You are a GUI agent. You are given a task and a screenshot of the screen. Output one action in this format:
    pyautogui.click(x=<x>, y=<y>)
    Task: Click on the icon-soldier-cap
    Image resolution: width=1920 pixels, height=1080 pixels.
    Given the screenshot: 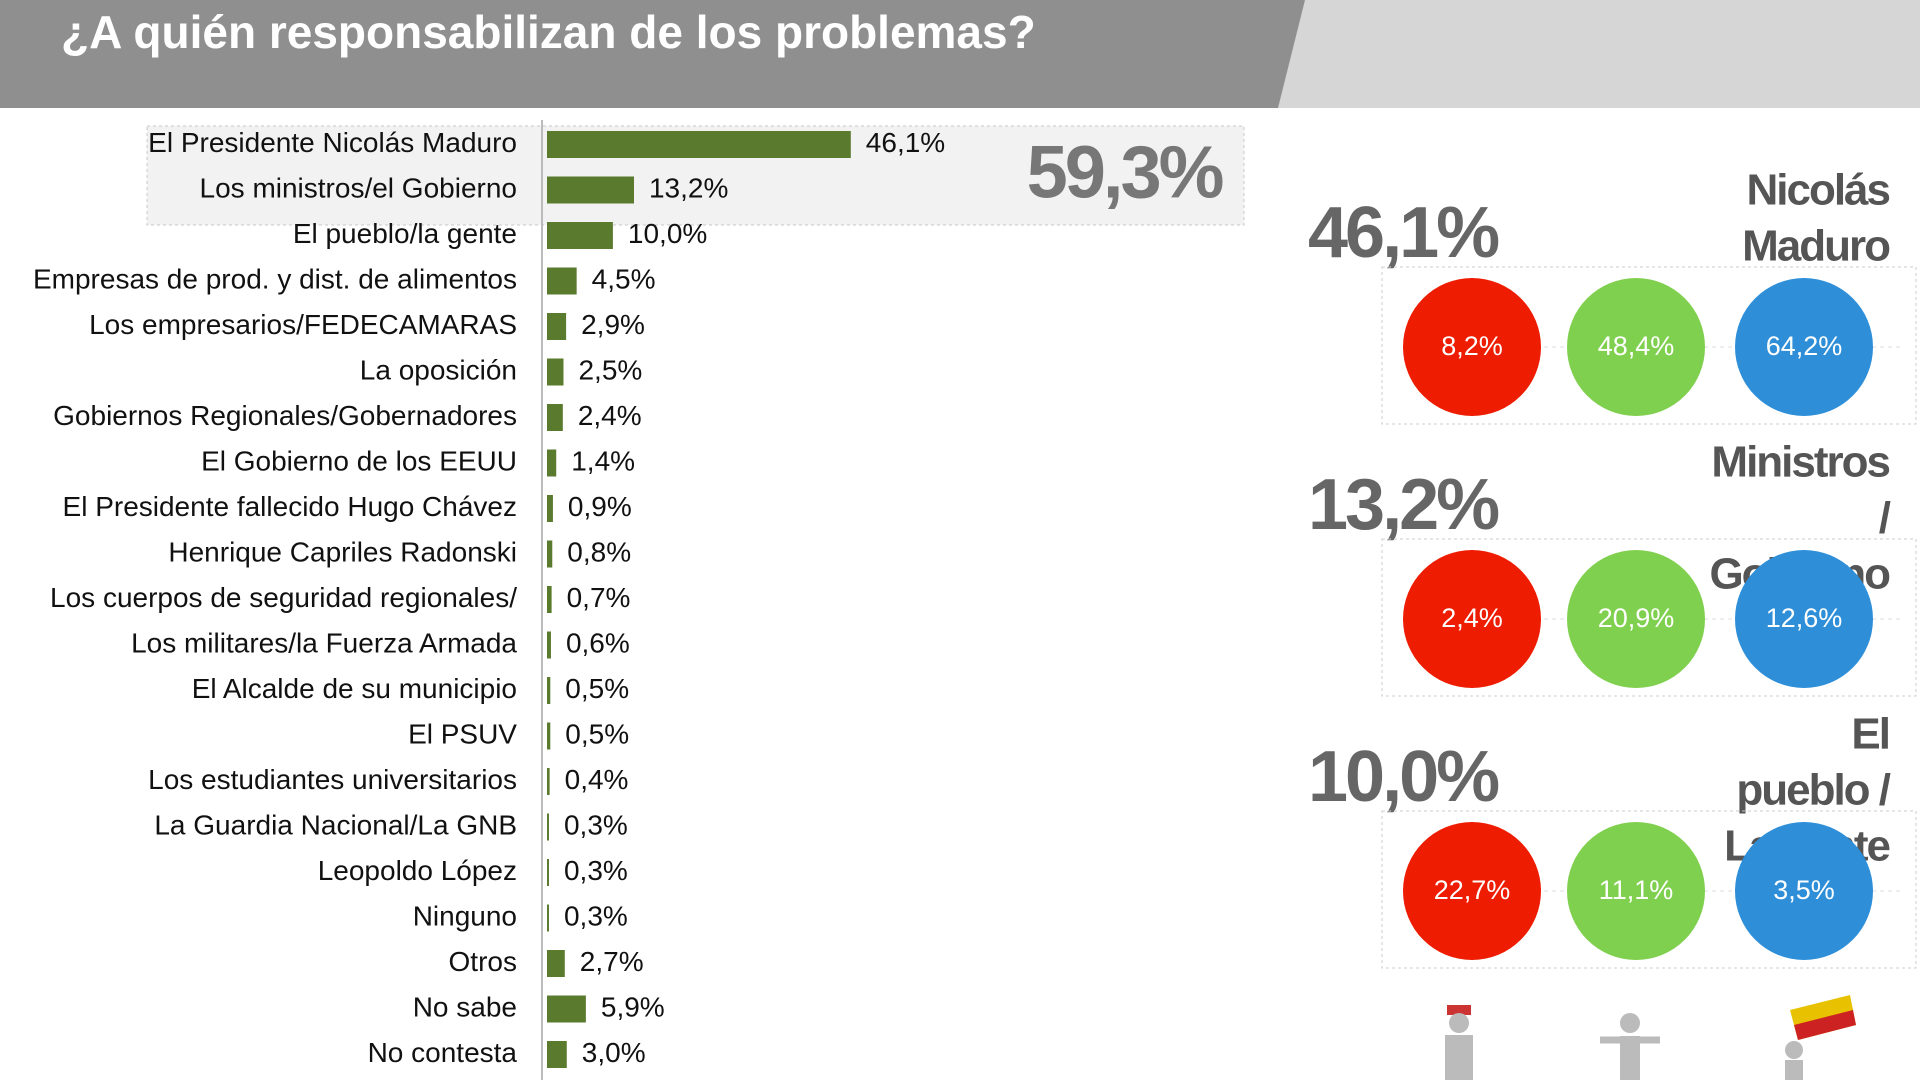 What is the action you would take?
    pyautogui.click(x=1459, y=1010)
    